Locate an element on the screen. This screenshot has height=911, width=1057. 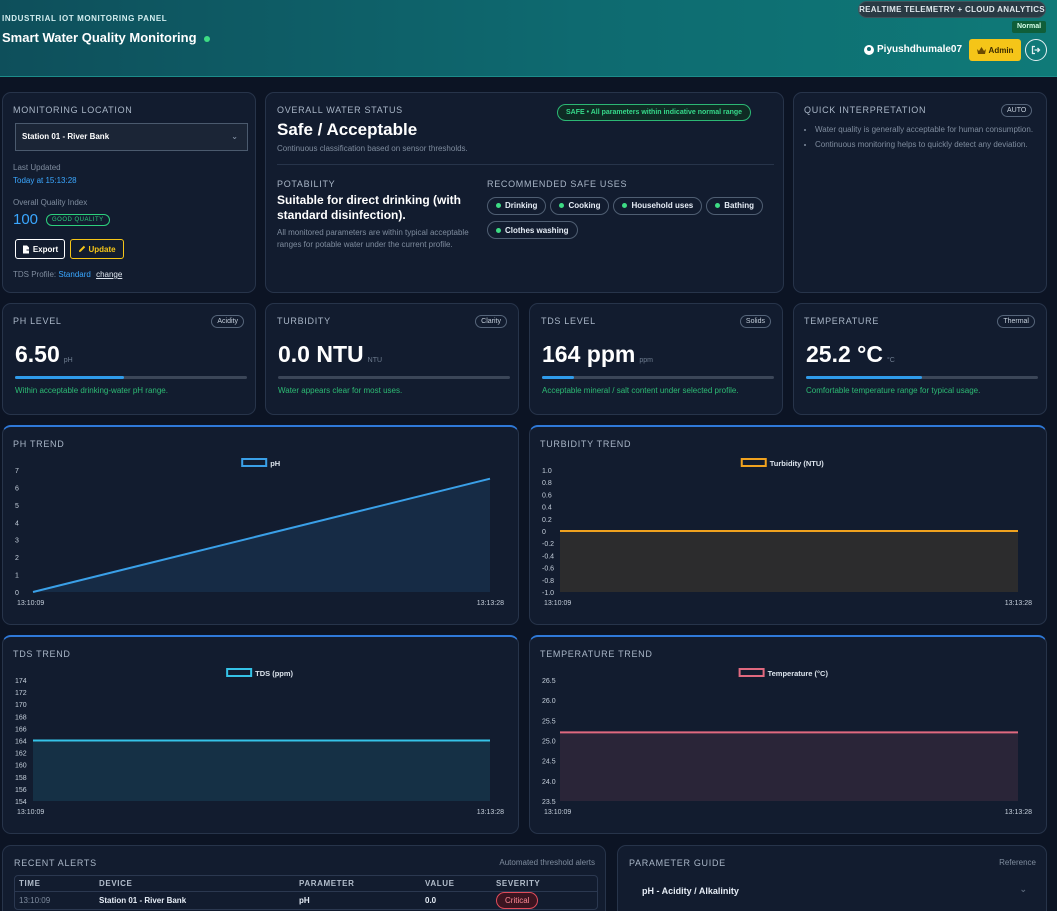
chart-title: TDS TREND is located at coordinates (42, 654).